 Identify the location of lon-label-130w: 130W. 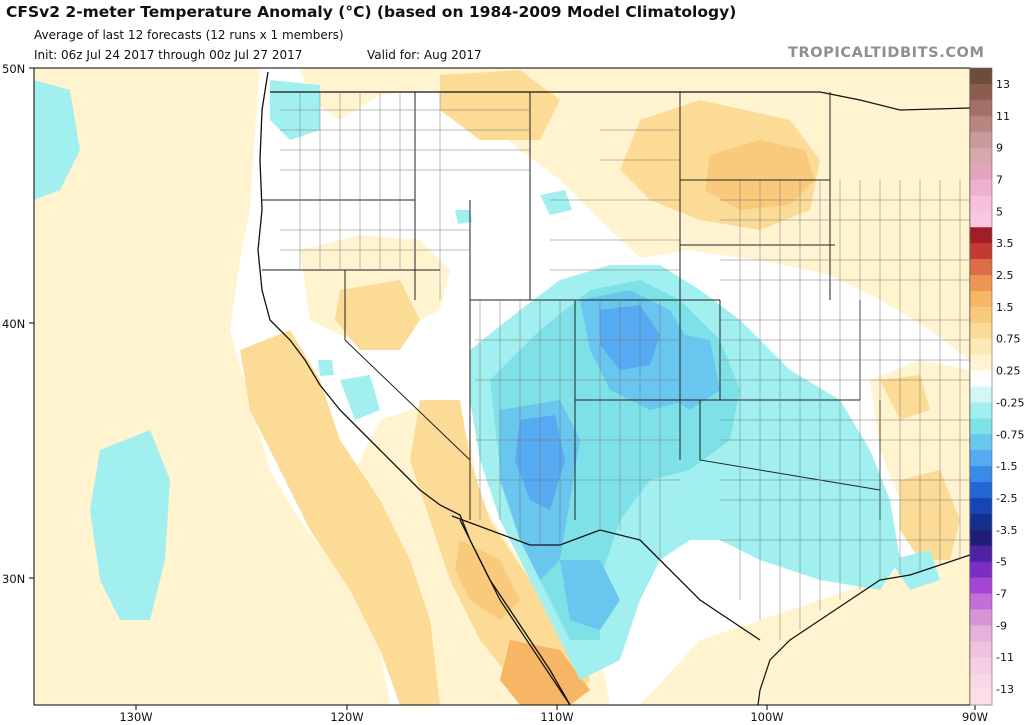
(135, 717).